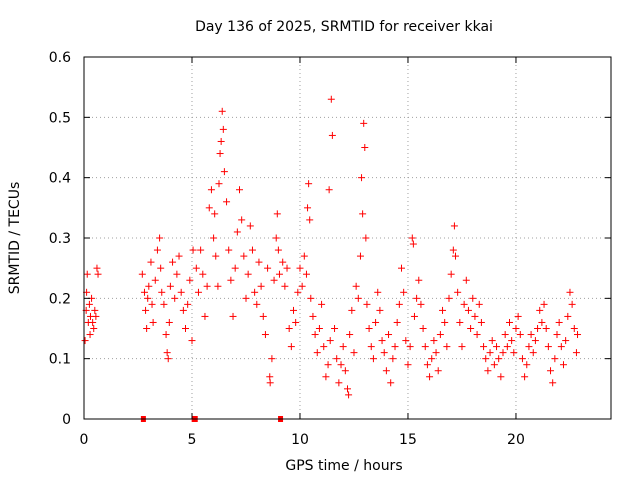 Image resolution: width=640 pixels, height=480 pixels. I want to click on x-tick-label: 5, so click(192, 440).